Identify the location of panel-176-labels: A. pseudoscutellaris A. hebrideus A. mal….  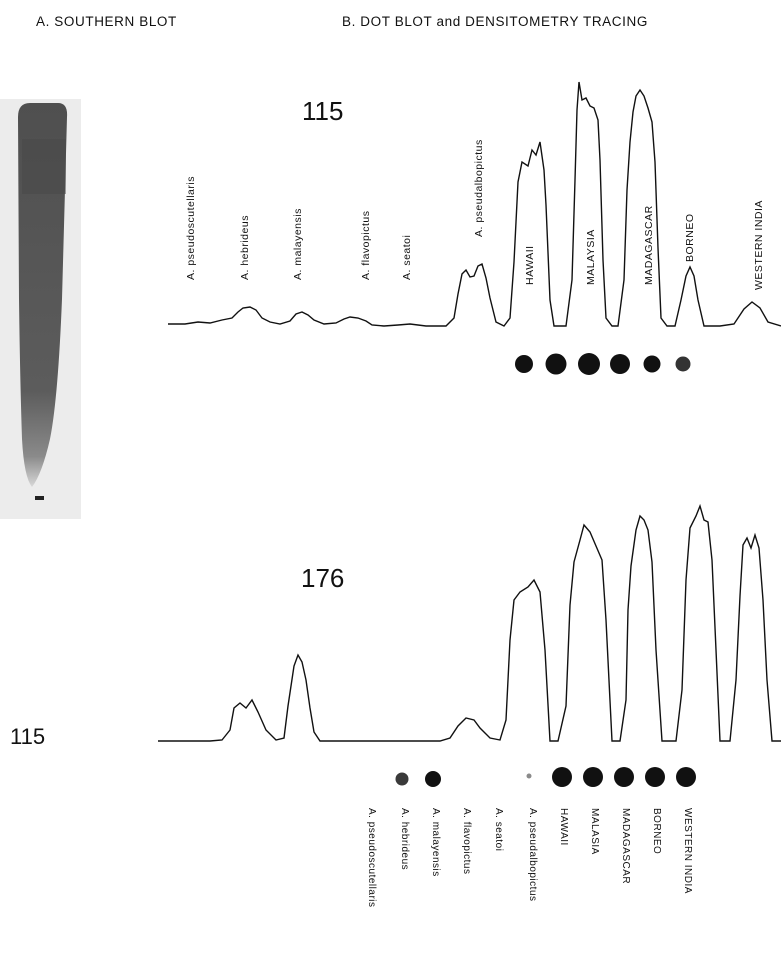
(529, 858).